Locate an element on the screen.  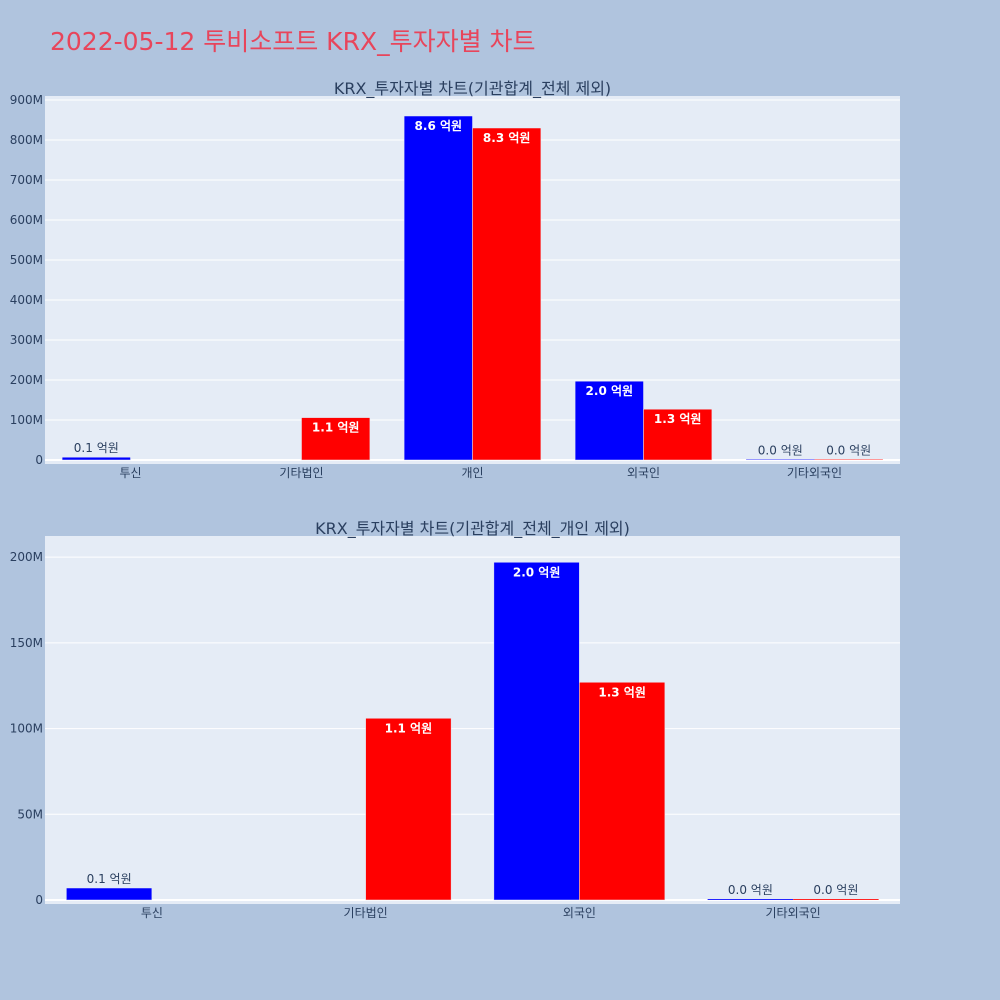
chart-title: KRX_투자자별 차트(기관합계_전체_개인 제외) is located at coordinates (472, 529).